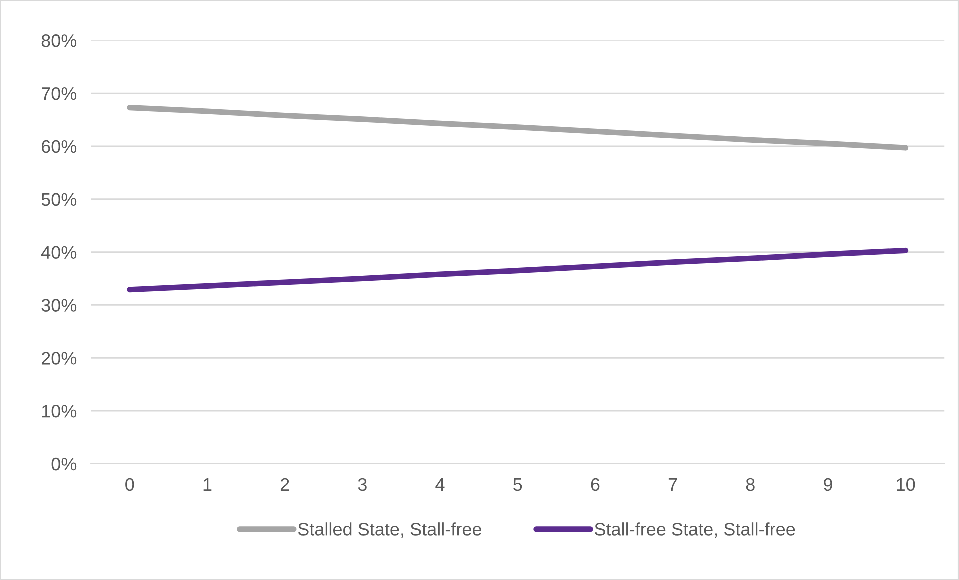 The width and height of the screenshot is (959, 580). I want to click on legend-label: Stall-free State, Stall-free, so click(695, 530).